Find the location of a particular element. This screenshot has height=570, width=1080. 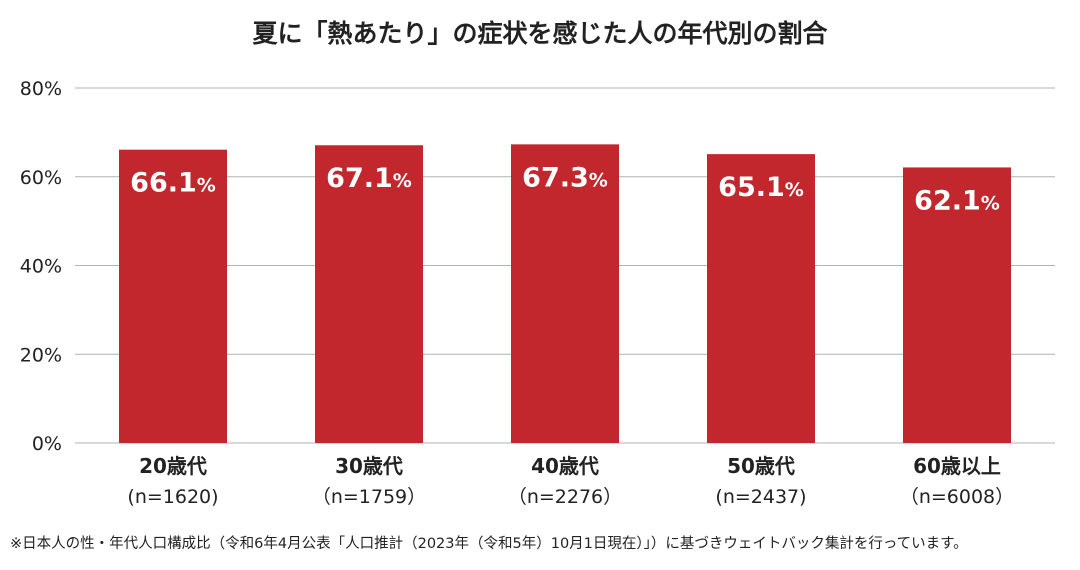

bar-value-label: 67.1% is located at coordinates (369, 178).